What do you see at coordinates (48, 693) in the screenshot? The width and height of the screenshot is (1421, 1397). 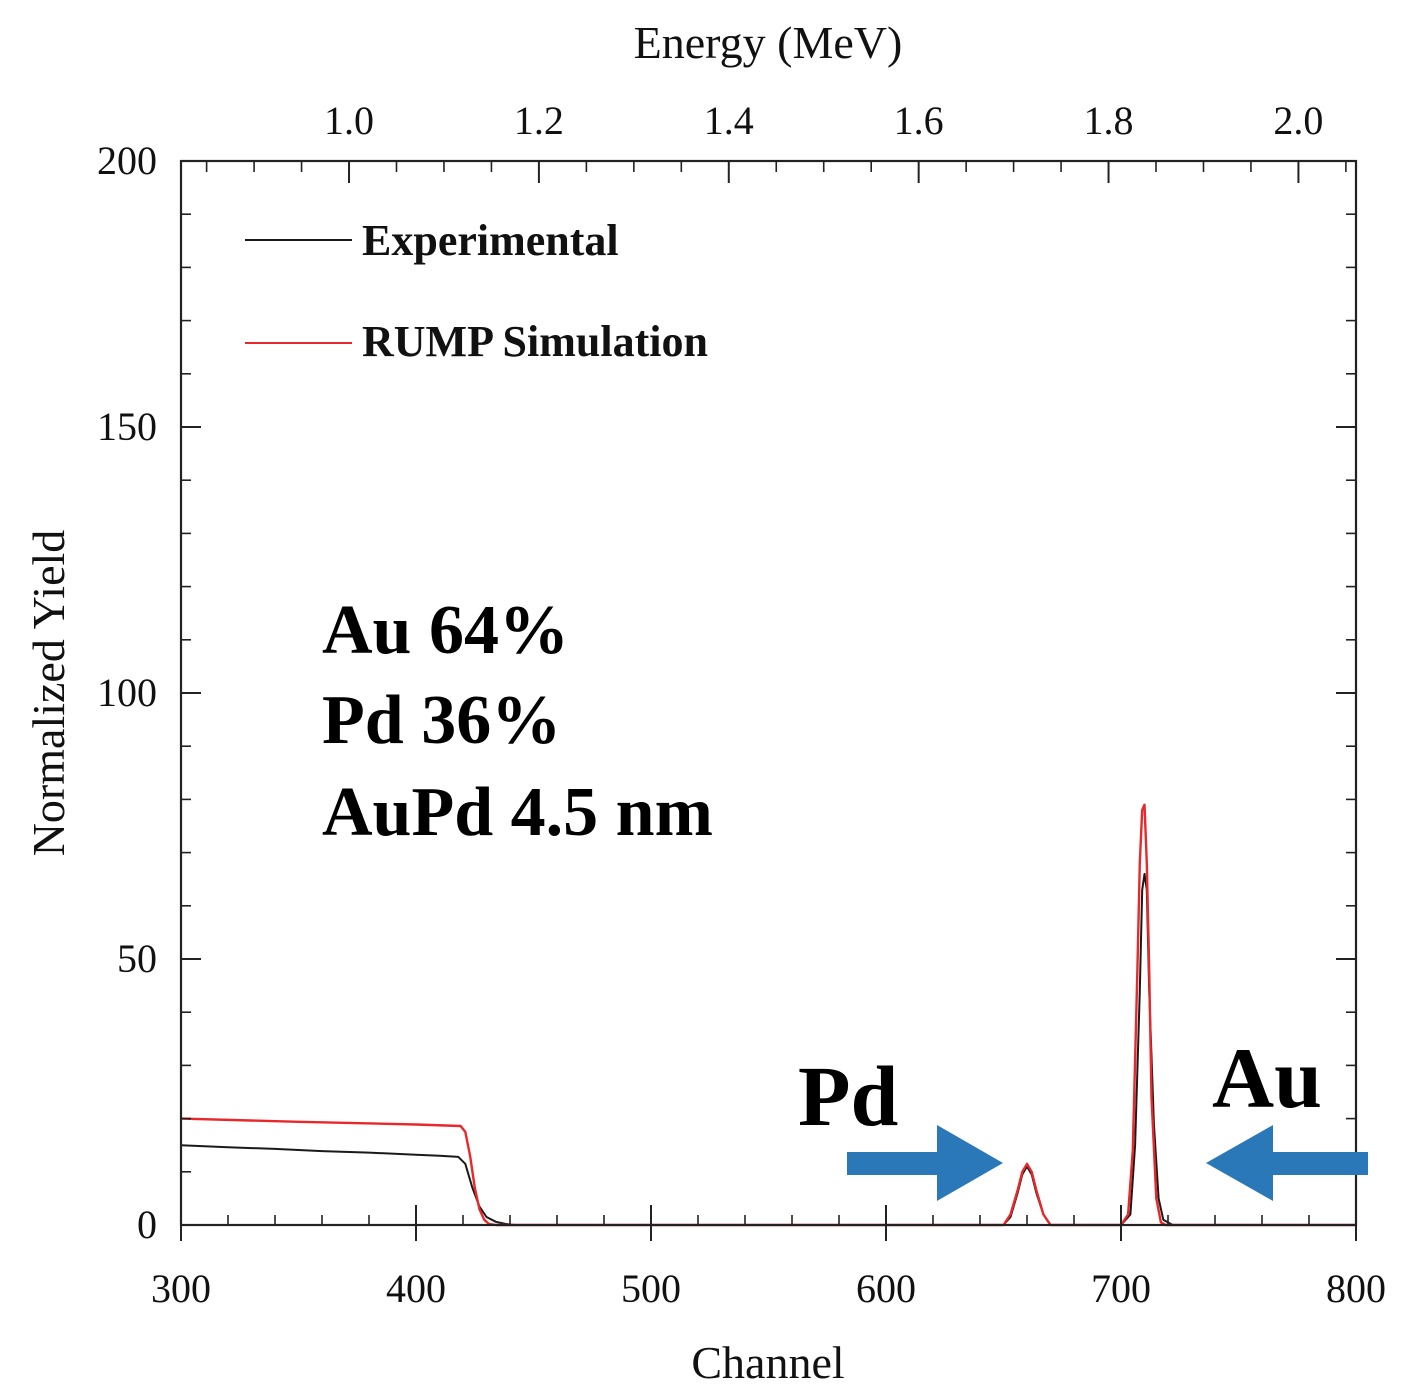 I see `y-axis-title: Normalized Yield` at bounding box center [48, 693].